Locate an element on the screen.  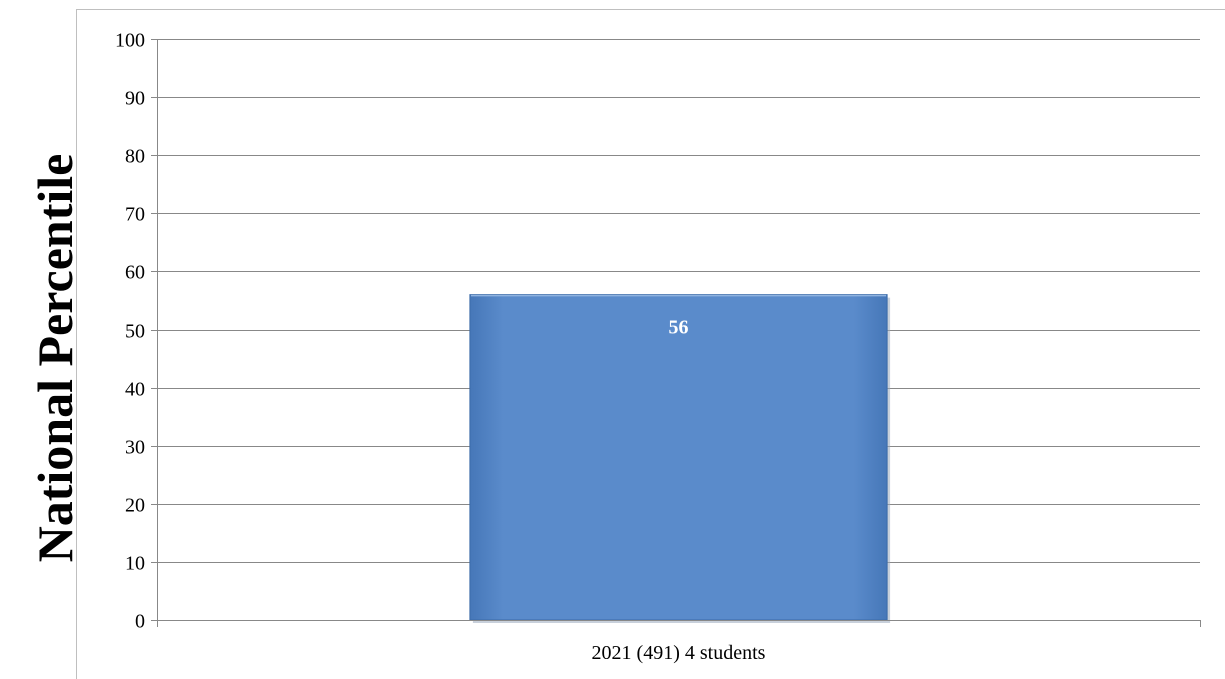
x-category-label-0: 2021 (491) 4 students is located at coordinates (679, 653).